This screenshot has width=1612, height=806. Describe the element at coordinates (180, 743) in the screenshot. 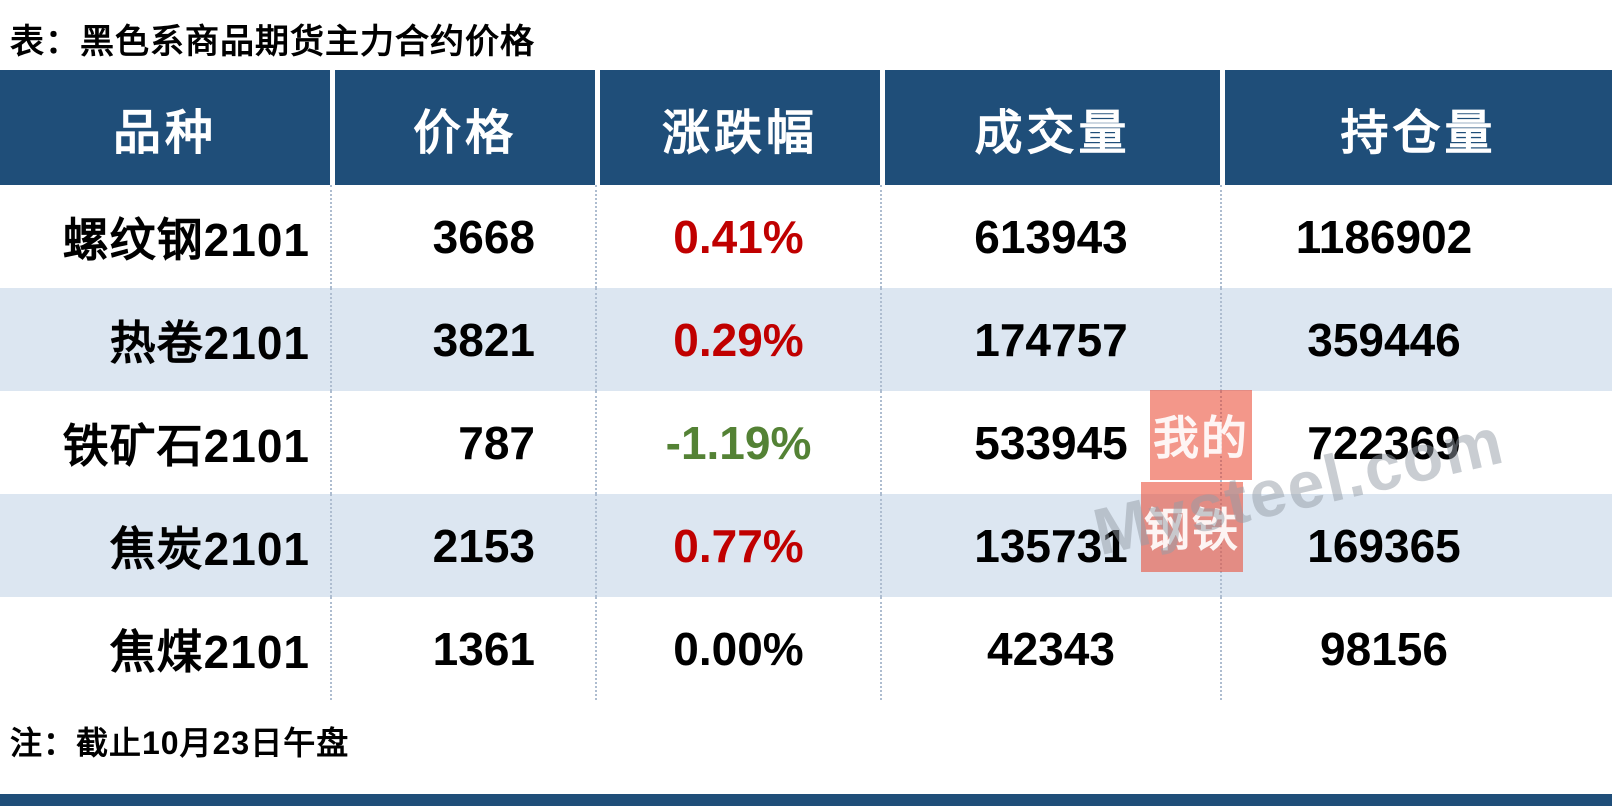

I see `footnote: 注：截止10月23日午盘` at that location.